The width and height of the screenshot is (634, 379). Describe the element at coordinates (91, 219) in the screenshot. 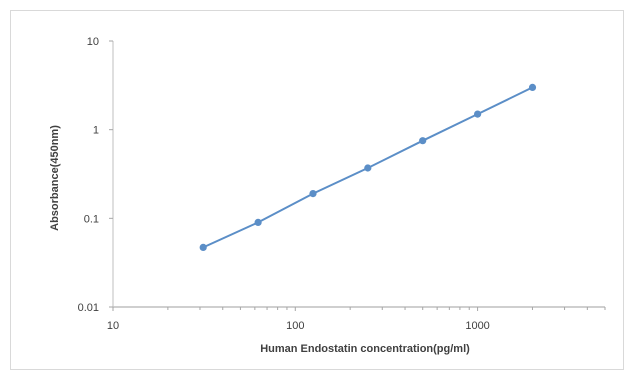

I see `y-tick-label: 0.1` at that location.